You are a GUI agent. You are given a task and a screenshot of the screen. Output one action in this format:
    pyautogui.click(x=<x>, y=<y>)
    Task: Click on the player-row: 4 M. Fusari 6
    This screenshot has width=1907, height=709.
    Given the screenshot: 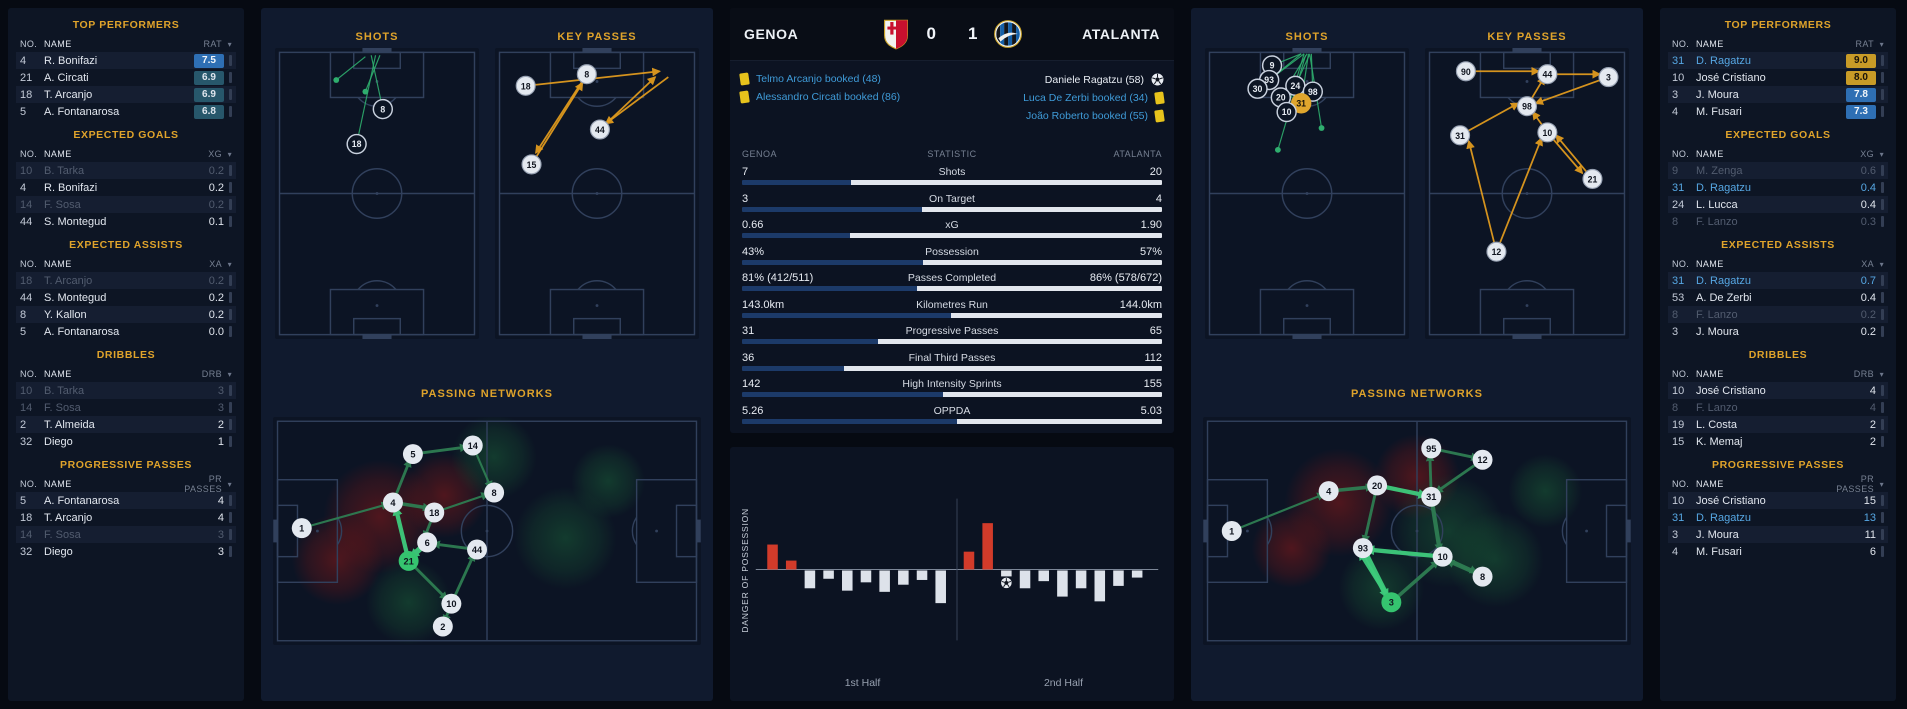 What is the action you would take?
    pyautogui.click(x=1778, y=551)
    